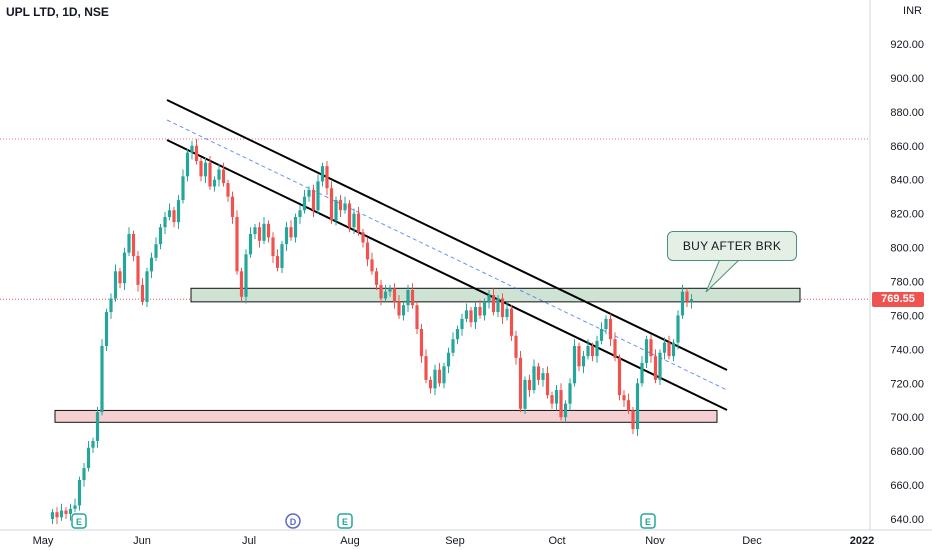 This screenshot has height=550, width=932. Describe the element at coordinates (907, 283) in the screenshot. I see `y-tick-label: 780.00` at that location.